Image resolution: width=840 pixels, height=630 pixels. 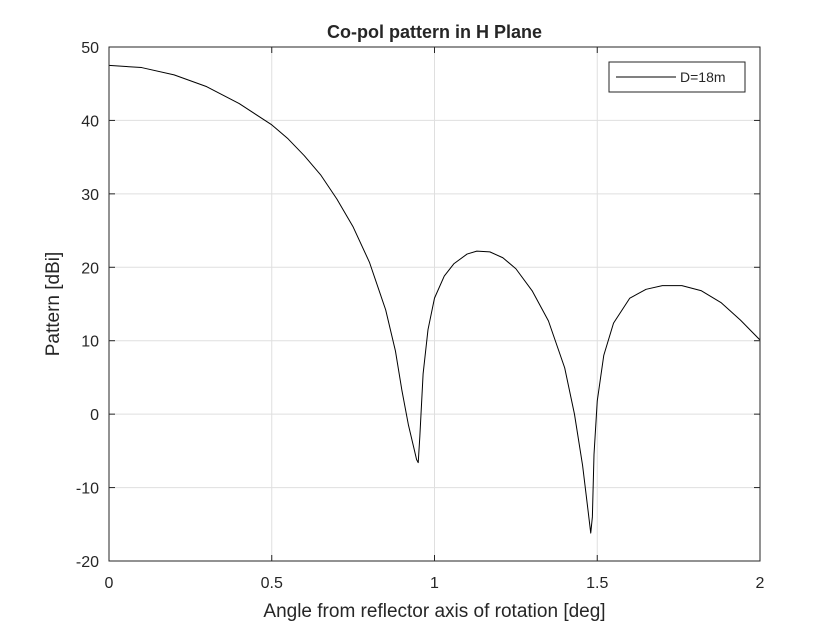 What do you see at coordinates (87, 489) in the screenshot?
I see `y-tick-label: -10` at bounding box center [87, 489].